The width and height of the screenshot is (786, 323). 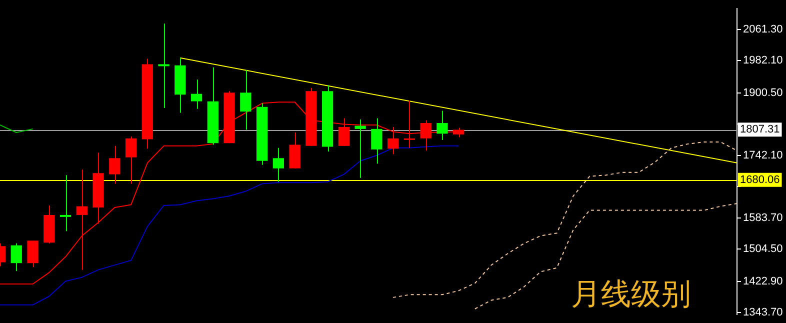 I want to click on ref-line-label: 1807.31, so click(x=760, y=130).